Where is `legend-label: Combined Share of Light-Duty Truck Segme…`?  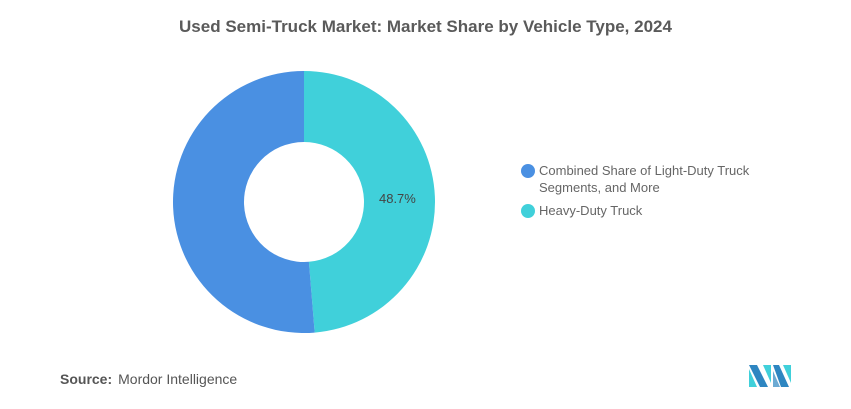 legend-label: Combined Share of Light-Duty Truck Segme… is located at coordinates (644, 179).